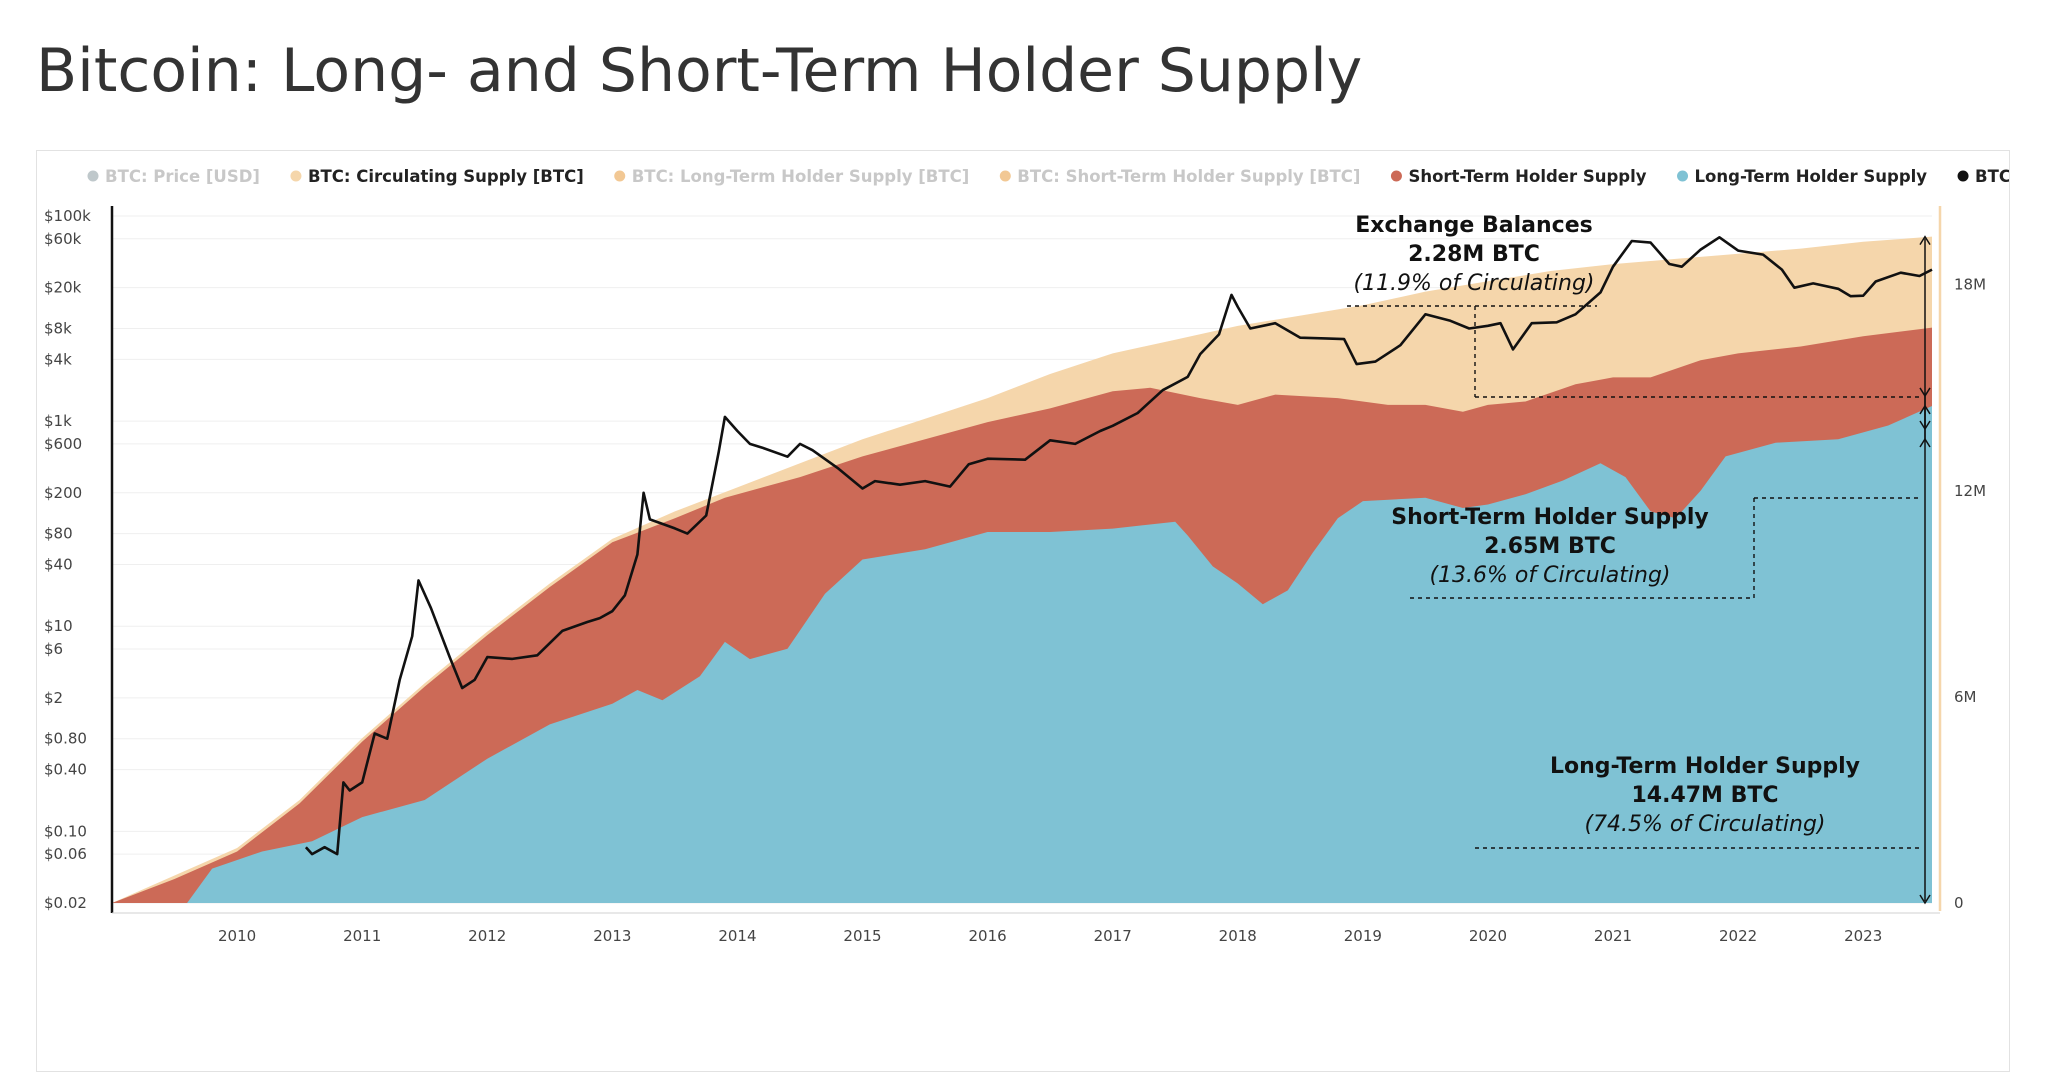 This screenshot has width=2048, height=1085. Describe the element at coordinates (1704, 795) in the screenshot. I see `lth-annotation-value: 14.47M BTC` at that location.